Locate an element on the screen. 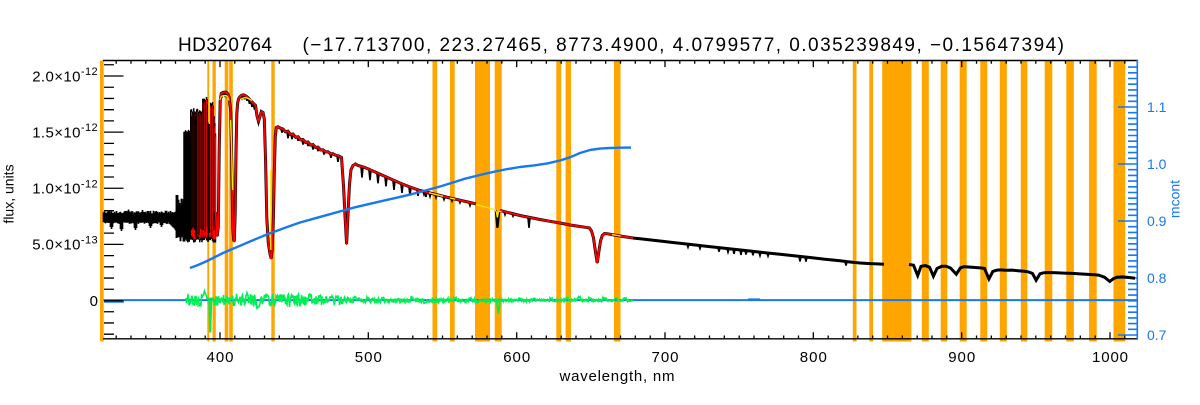 Image resolution: width=1200 pixels, height=405 pixels. svg-text: 0.7 is located at coordinates (1157, 335).